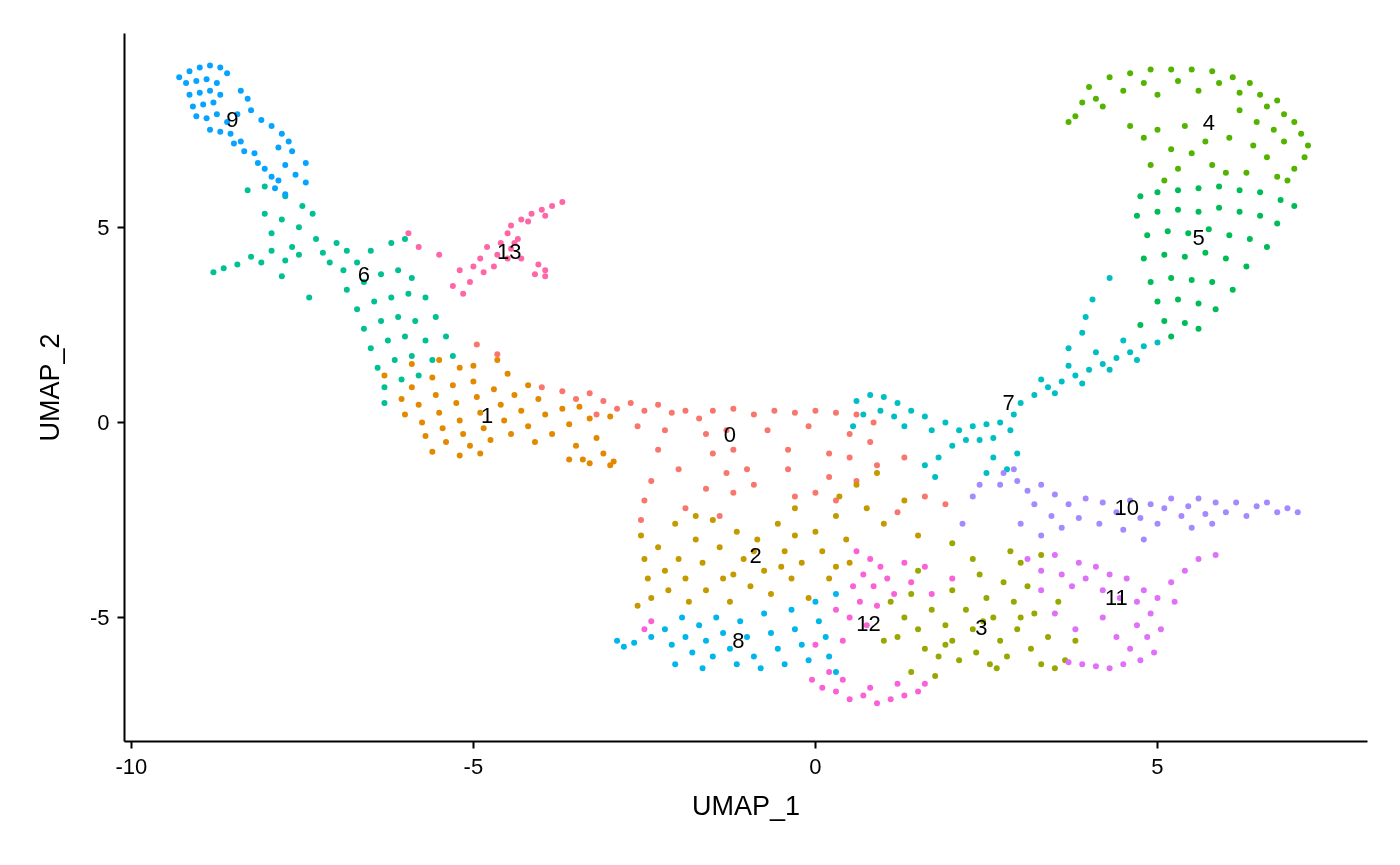  I want to click on series-label: 4, so click(1208, 122).